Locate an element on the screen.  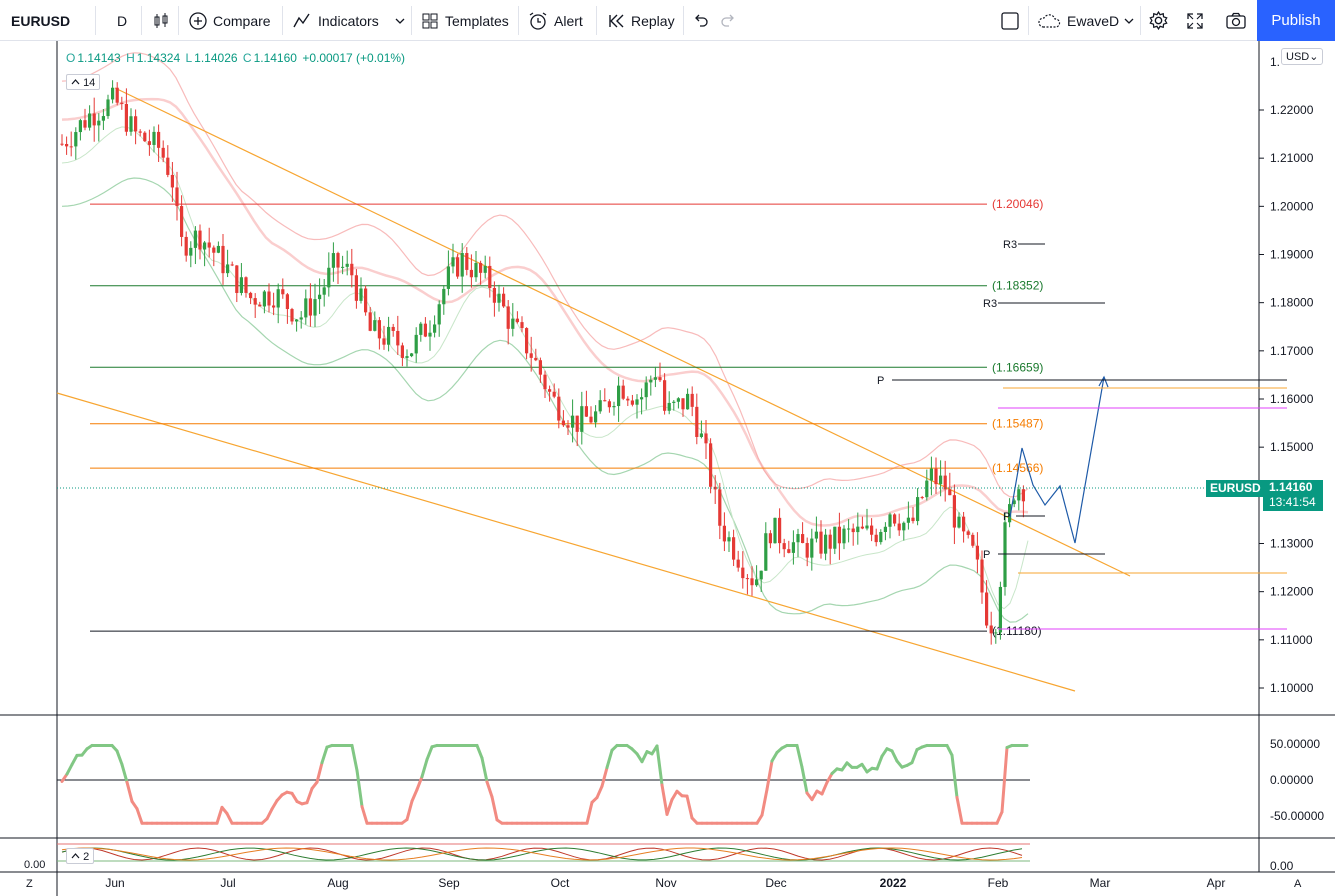
symbol-search: EURUSD is located at coordinates (40, 20).